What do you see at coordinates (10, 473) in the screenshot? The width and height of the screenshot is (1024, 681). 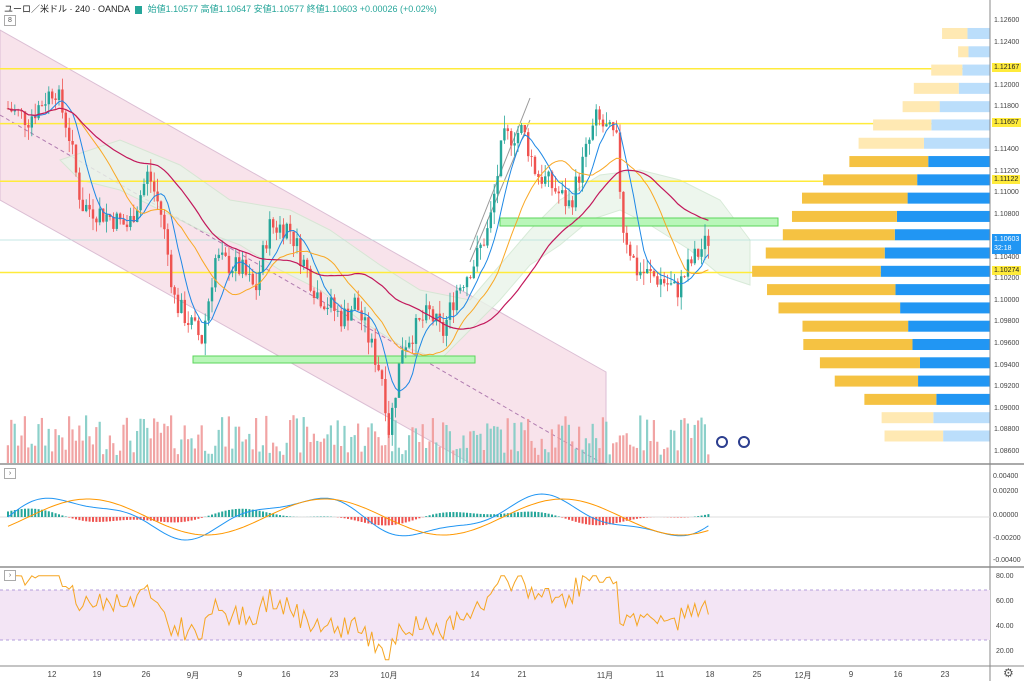 I see `macd-collapse-button: ›` at bounding box center [10, 473].